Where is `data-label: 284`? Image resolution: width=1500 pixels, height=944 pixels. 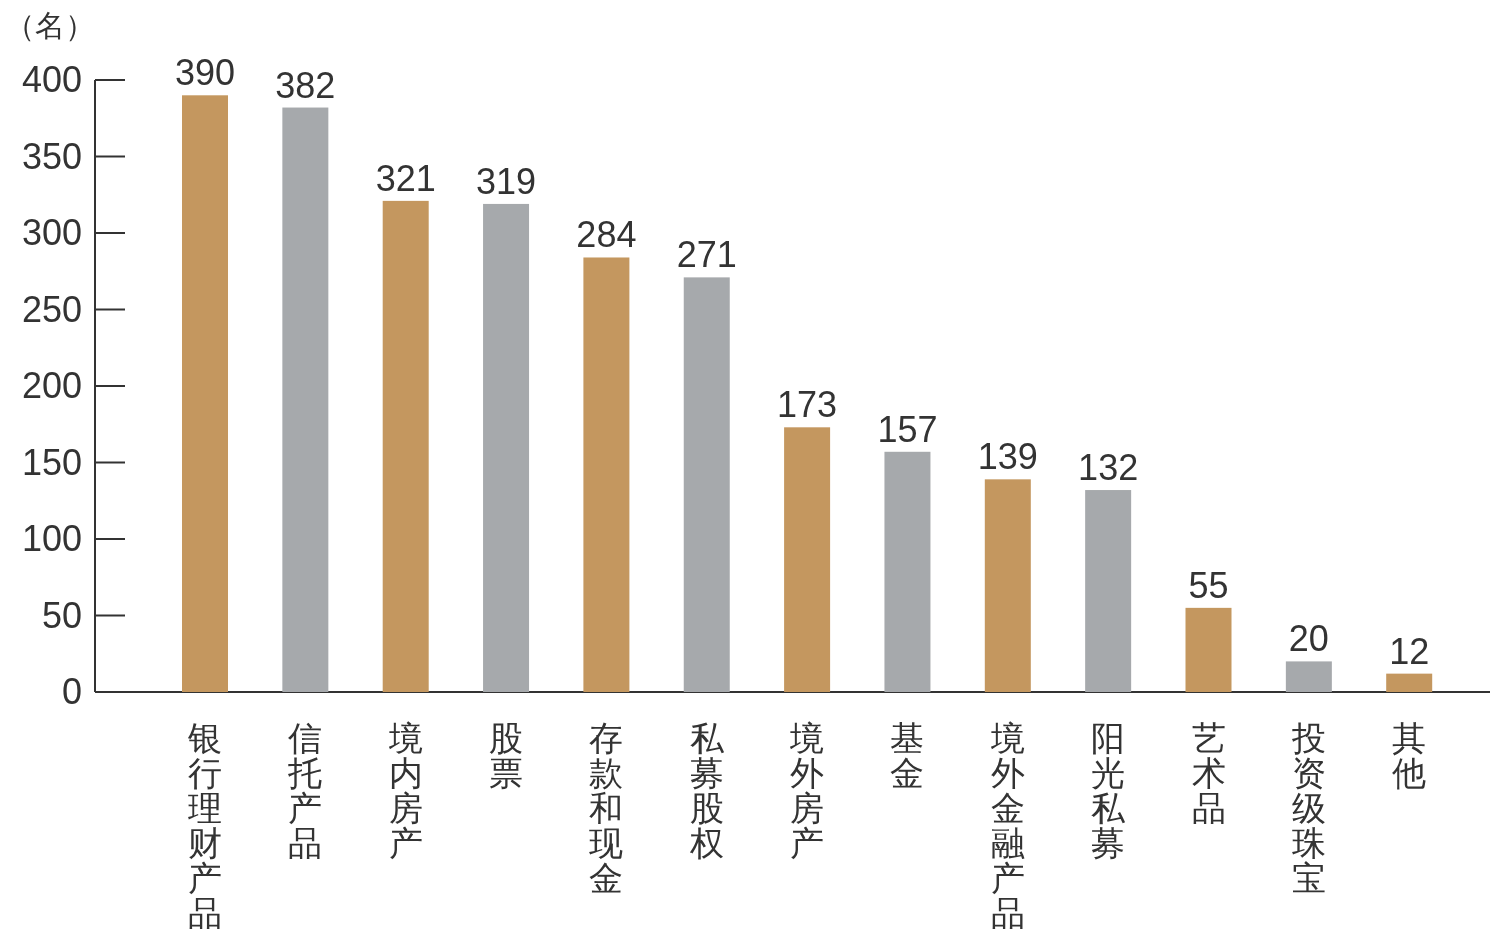 data-label: 284 is located at coordinates (606, 235).